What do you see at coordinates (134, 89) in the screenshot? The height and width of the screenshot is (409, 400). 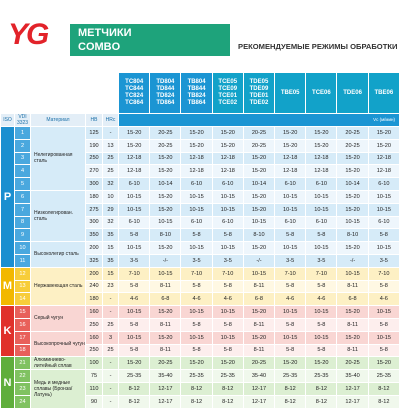 I see `tool-name: TC844` at bounding box center [134, 89].